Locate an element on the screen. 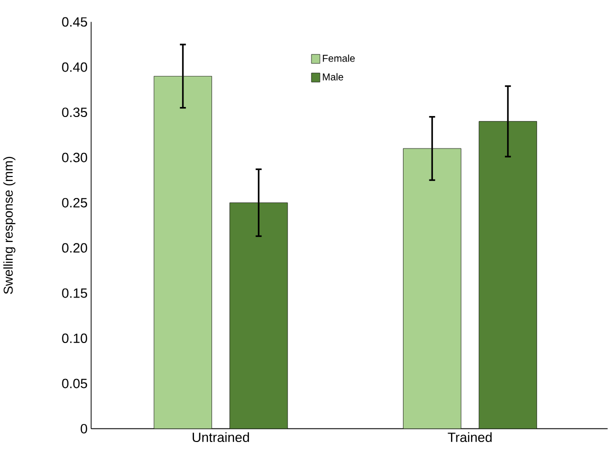 The width and height of the screenshot is (608, 457). x-tick-label: Trained is located at coordinates (470, 437).